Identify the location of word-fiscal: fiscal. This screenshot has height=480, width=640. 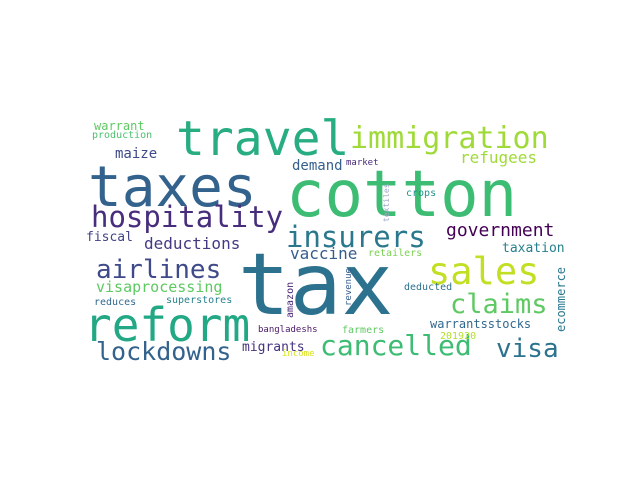
(109, 237).